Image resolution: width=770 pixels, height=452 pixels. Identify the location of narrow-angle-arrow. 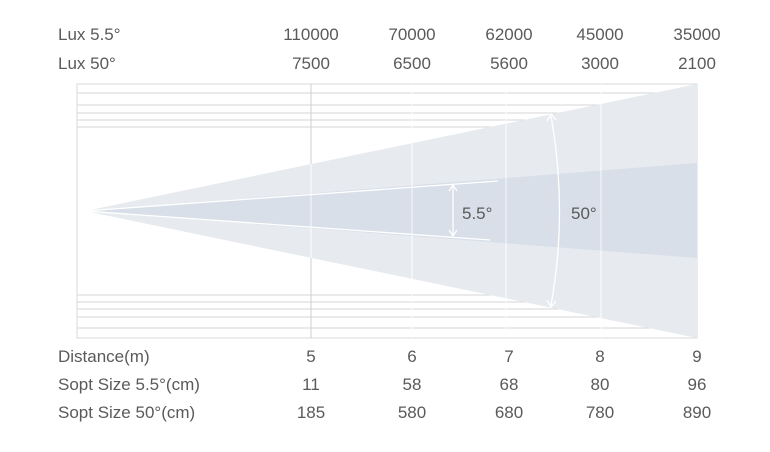
(453, 210).